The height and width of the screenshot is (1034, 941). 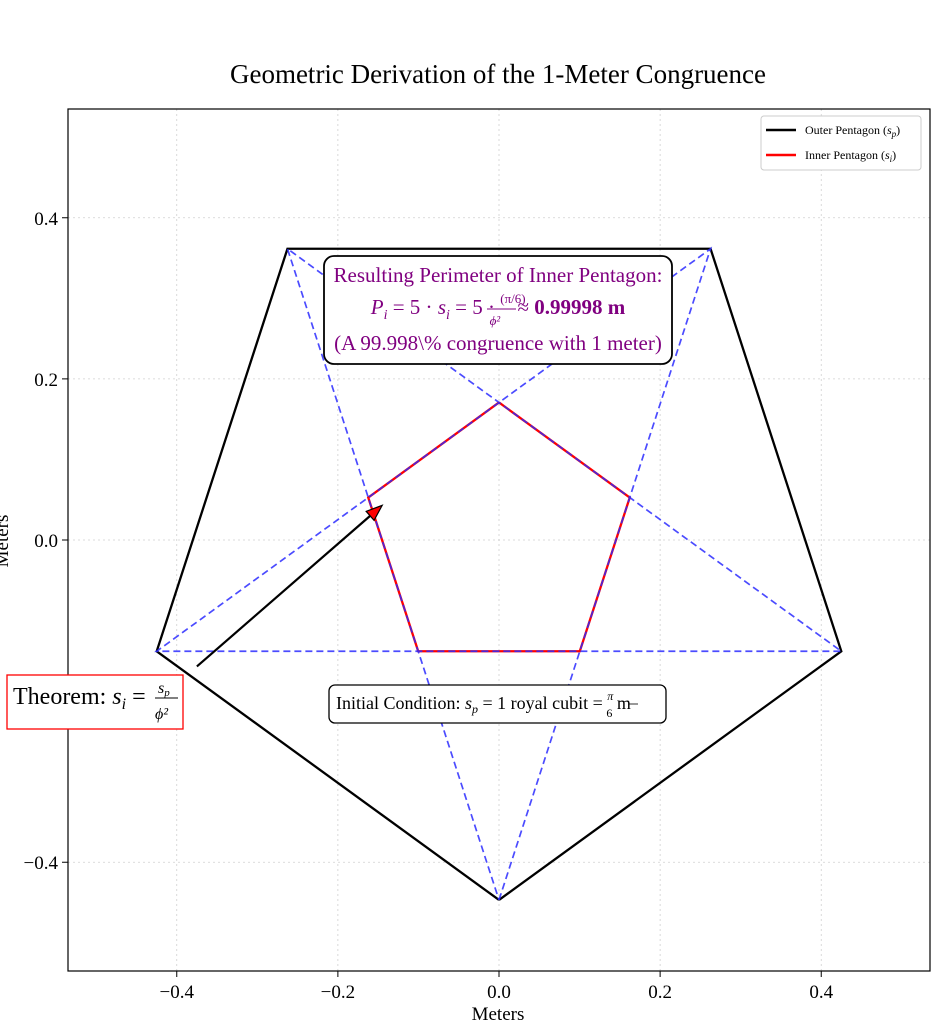 I want to click on perimeter-formula: Pi = 5 · si = 5 · (π/6) ϕ² ≈ 0.99998 m, so click(x=498, y=309).